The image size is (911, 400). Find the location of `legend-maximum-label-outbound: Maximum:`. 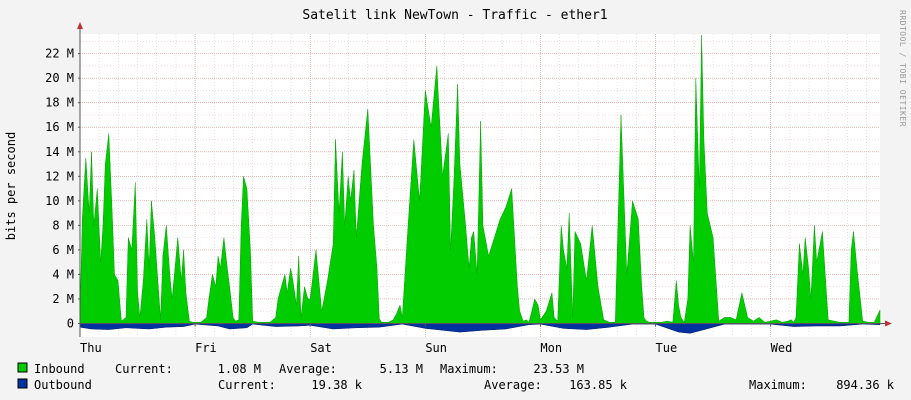

legend-maximum-label-outbound: Maximum: is located at coordinates (778, 385).